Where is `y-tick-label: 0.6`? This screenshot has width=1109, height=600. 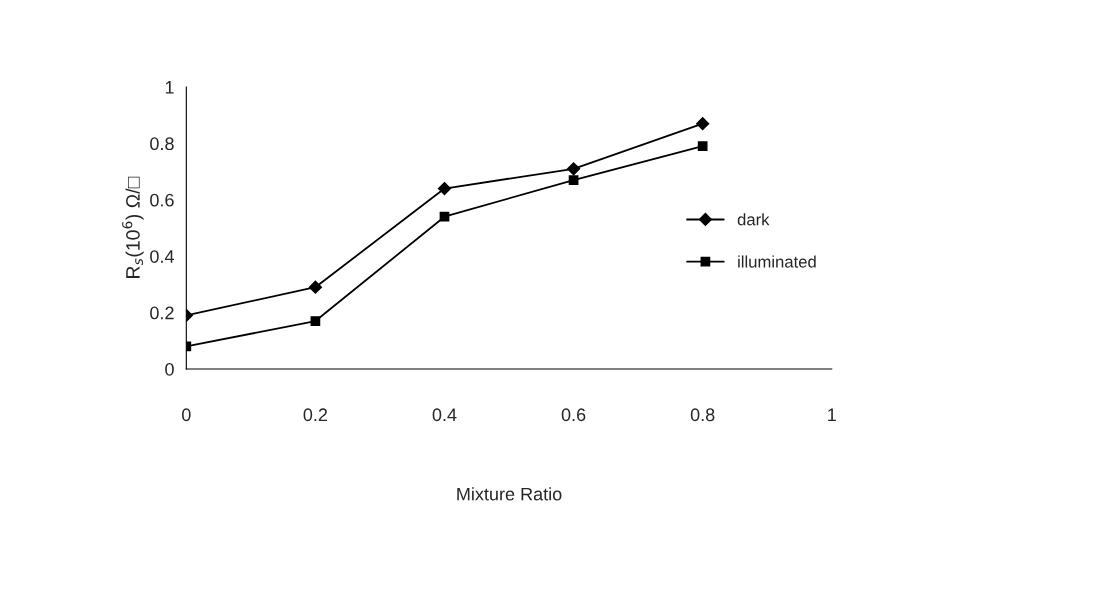
y-tick-label: 0.6 is located at coordinates (162, 200).